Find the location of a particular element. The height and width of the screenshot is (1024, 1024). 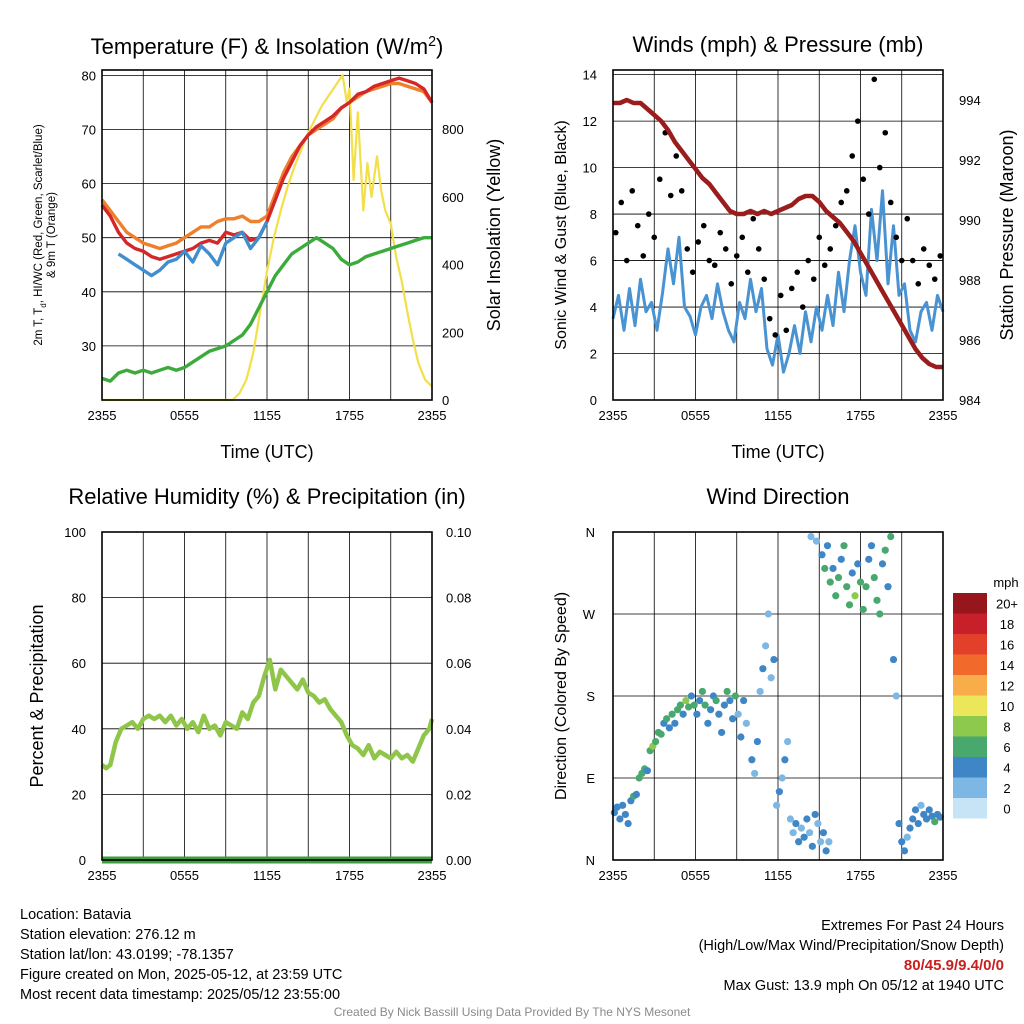

y2-tick-label: 200 is located at coordinates (453, 332).